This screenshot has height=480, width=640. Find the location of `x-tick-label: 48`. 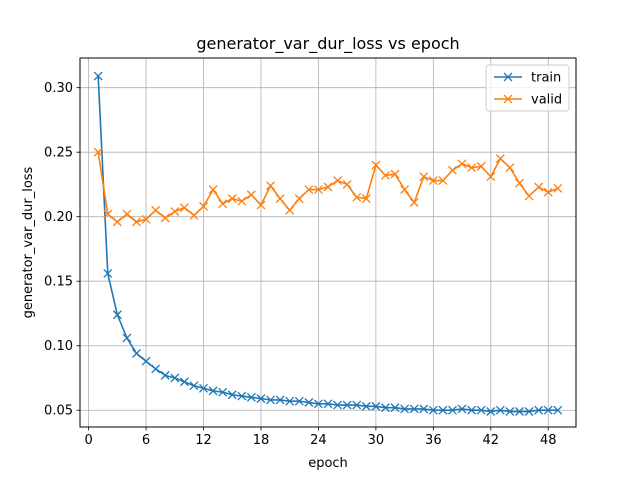

x-tick-label: 48 is located at coordinates (548, 440).